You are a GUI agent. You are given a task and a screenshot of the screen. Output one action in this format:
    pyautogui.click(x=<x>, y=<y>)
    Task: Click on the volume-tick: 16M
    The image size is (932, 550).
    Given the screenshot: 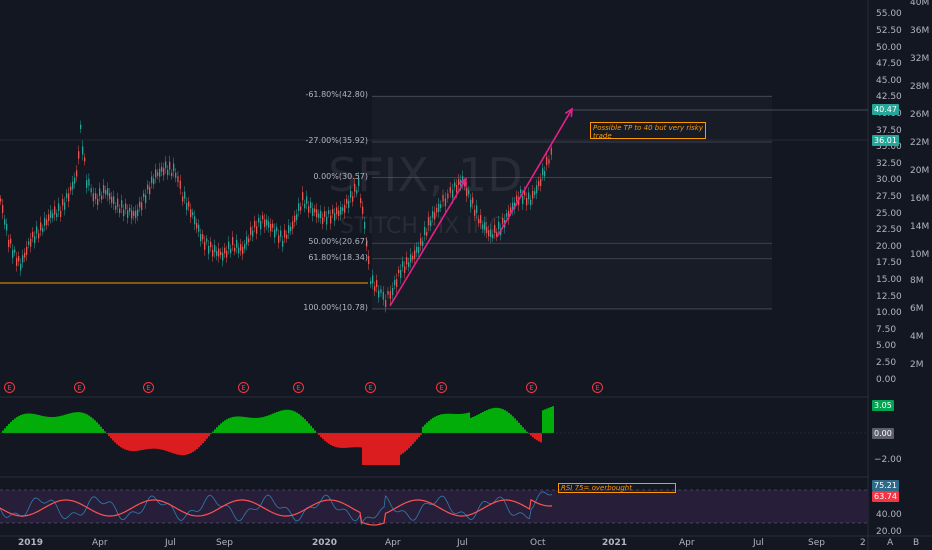 What is the action you would take?
    pyautogui.click(x=920, y=199)
    